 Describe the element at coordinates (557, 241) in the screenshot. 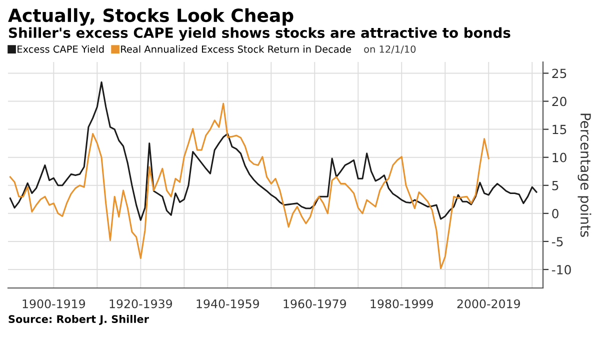

I see `y-tick-label: -5` at that location.